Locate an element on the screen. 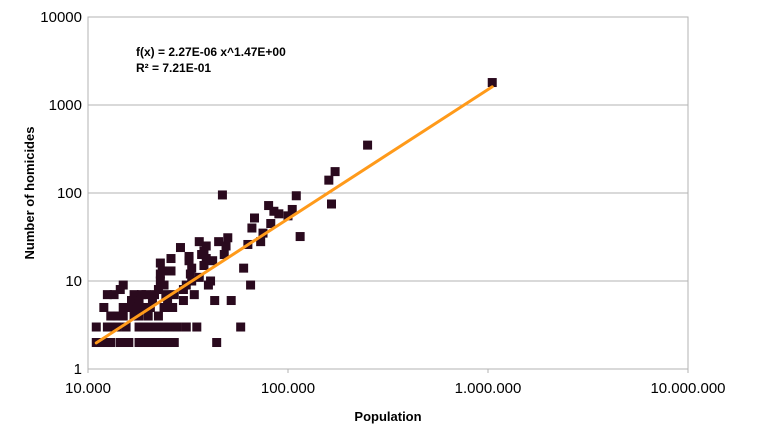  x-tick-label: 100.000 is located at coordinates (288, 388).